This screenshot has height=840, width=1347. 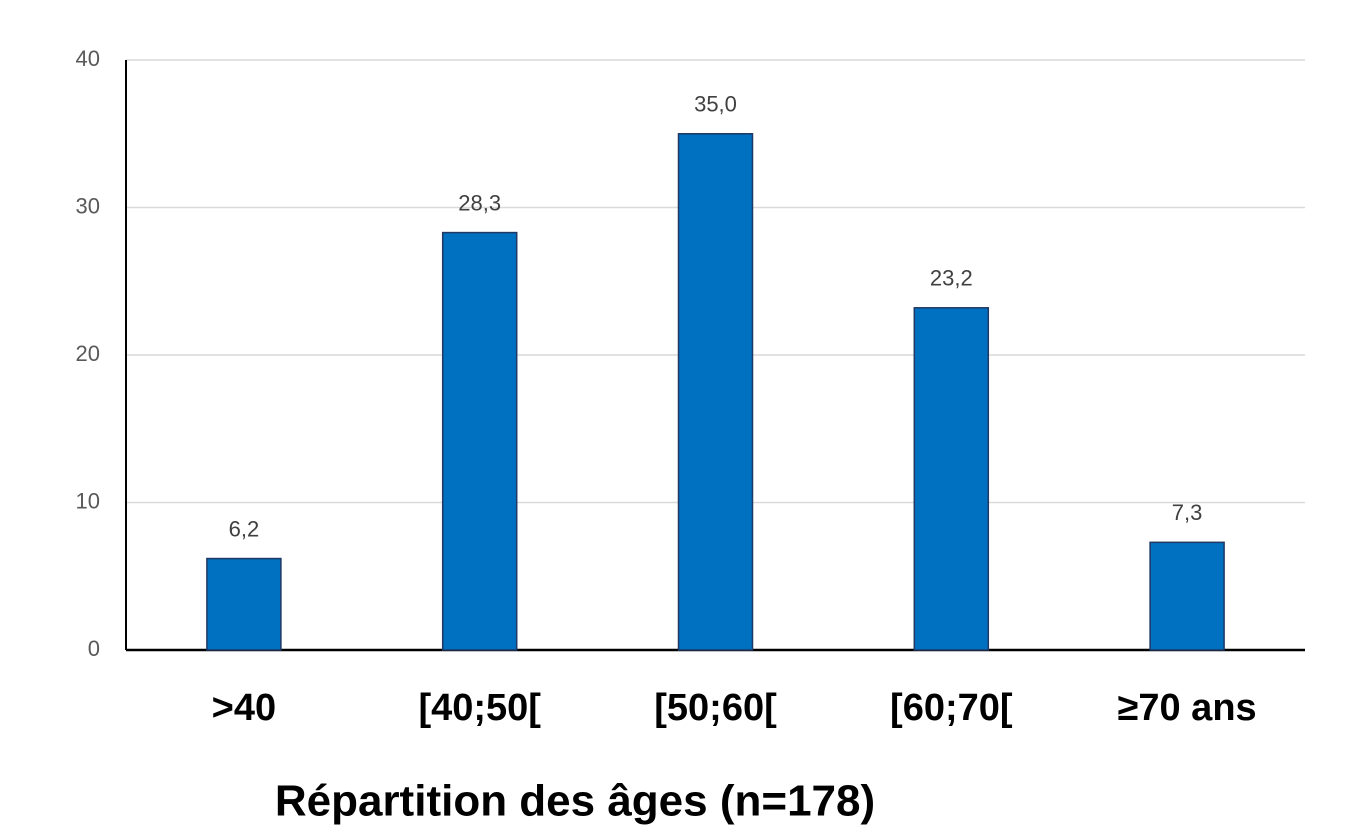 I want to click on chart-title: Répartition des âges (n=178), so click(x=575, y=801).